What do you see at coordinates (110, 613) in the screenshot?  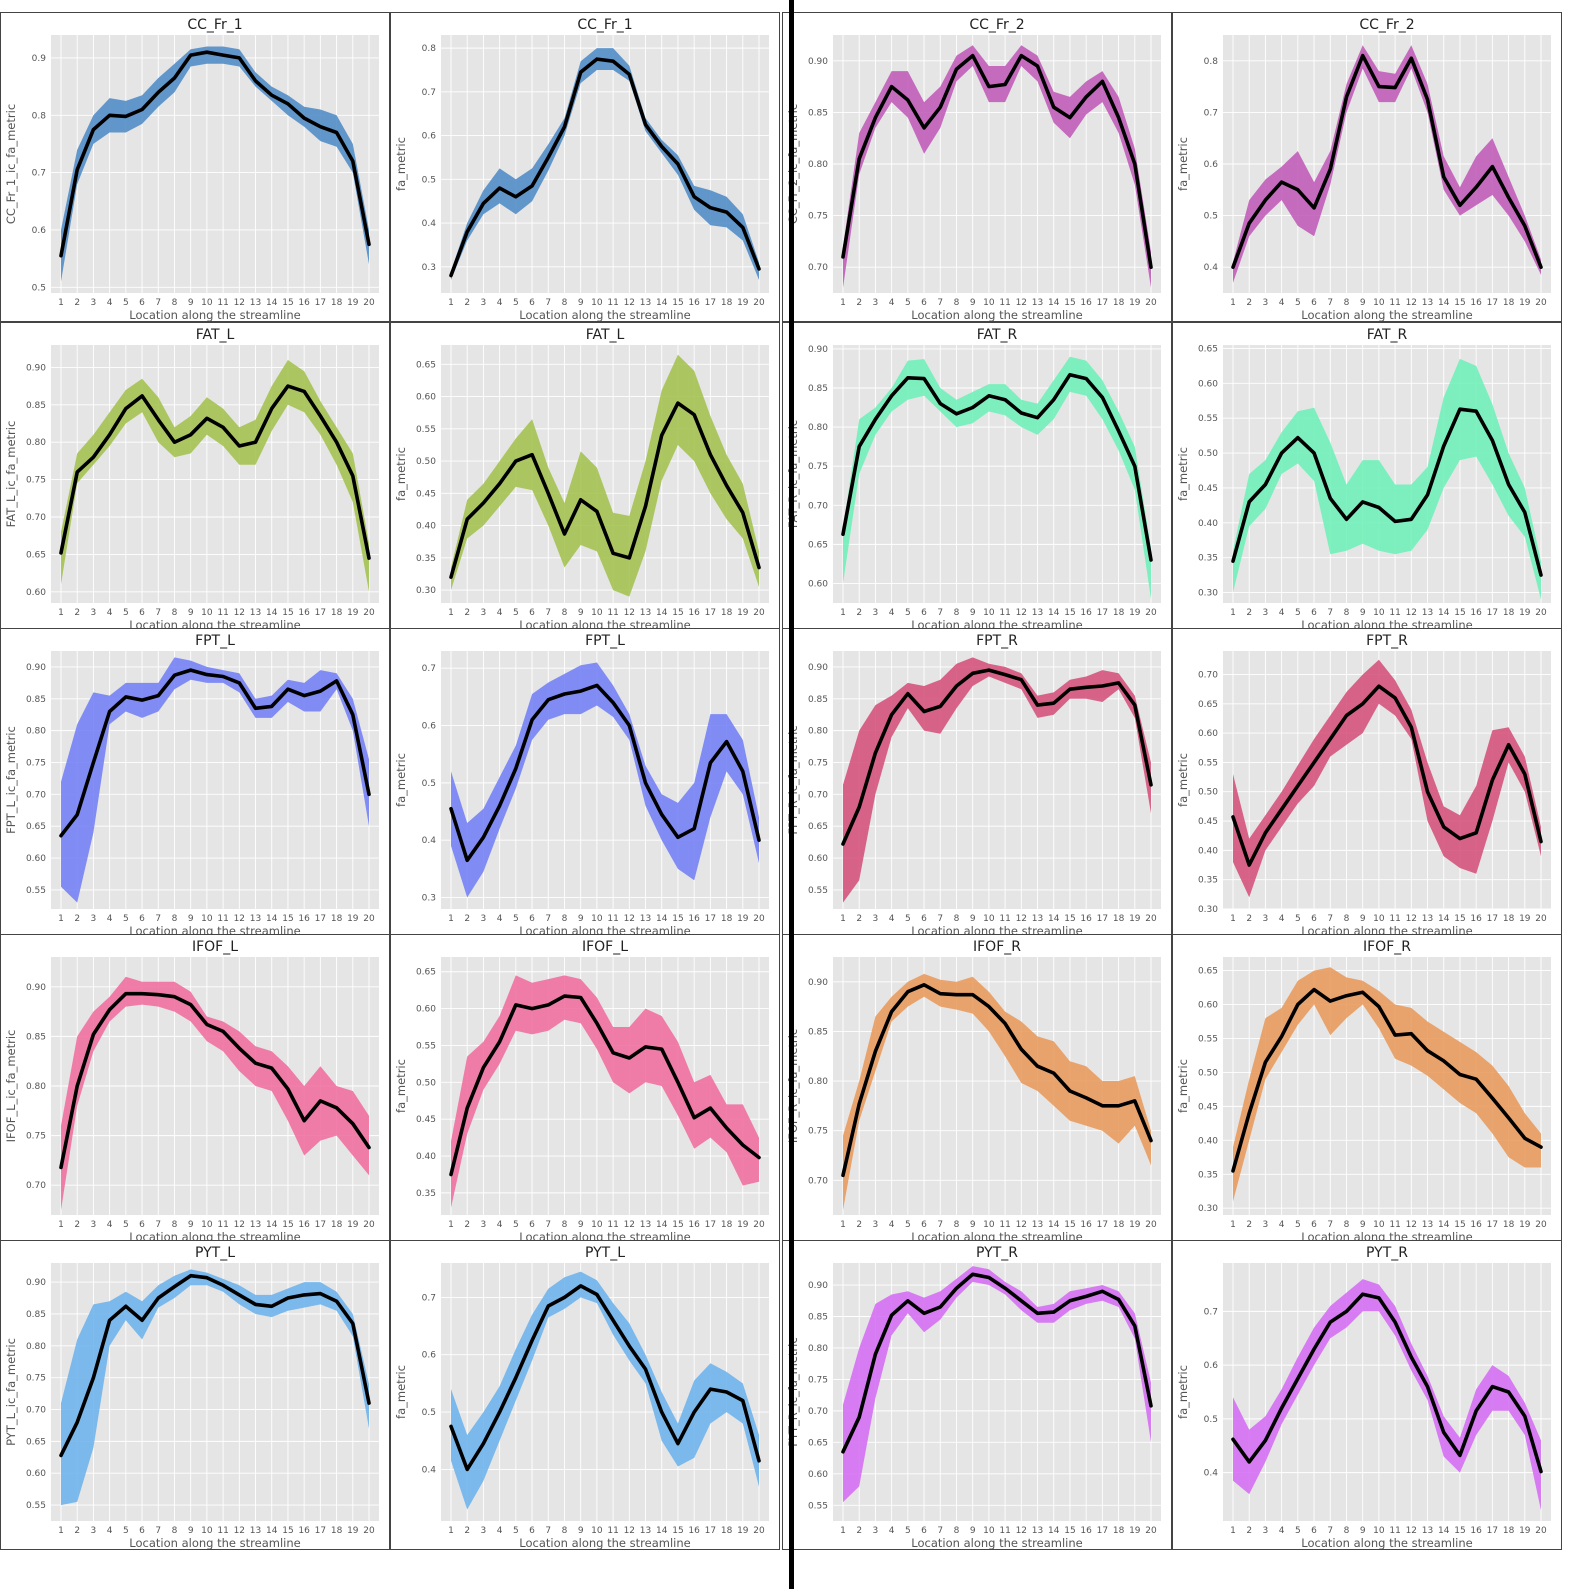 I see `x-tick-label: 4` at bounding box center [110, 613].